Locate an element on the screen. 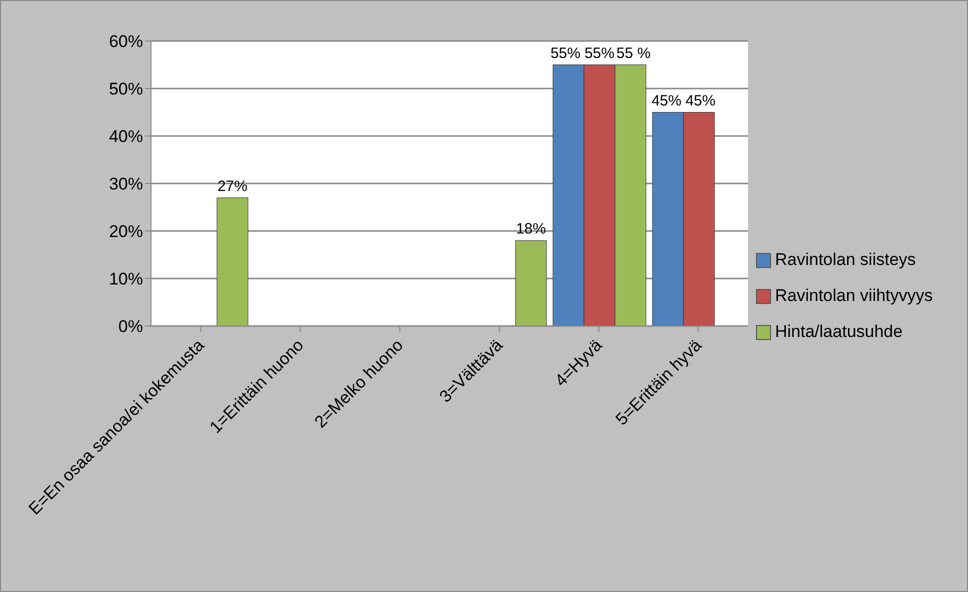 The image size is (968, 592). data-label: 18% is located at coordinates (531, 229).